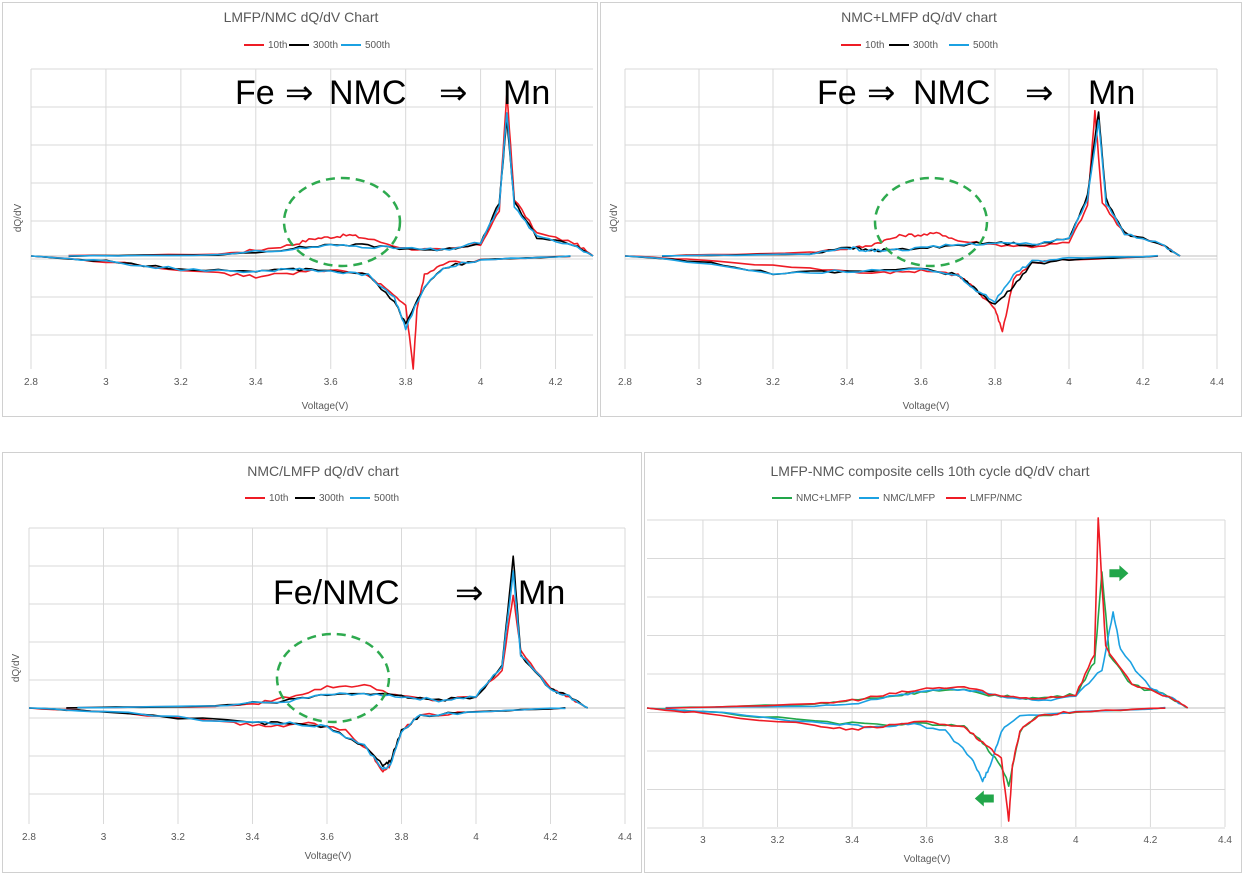 This screenshot has height=875, width=1244. I want to click on chart-title: NMC/LMFP dQ/dV chart, so click(323, 471).